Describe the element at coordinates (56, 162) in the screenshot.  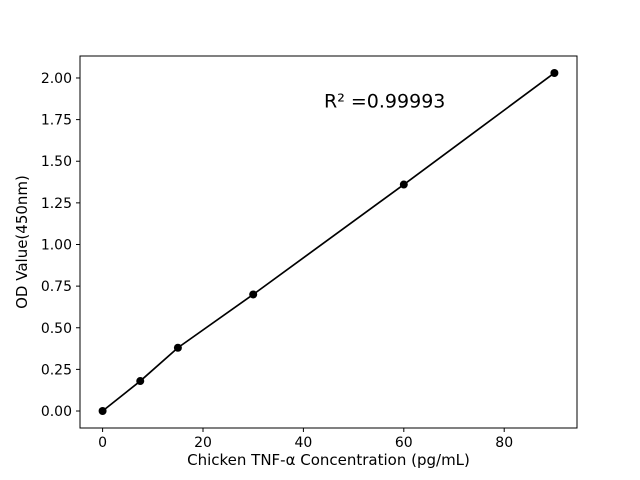
I see `y-tick-label: 1.50` at that location.